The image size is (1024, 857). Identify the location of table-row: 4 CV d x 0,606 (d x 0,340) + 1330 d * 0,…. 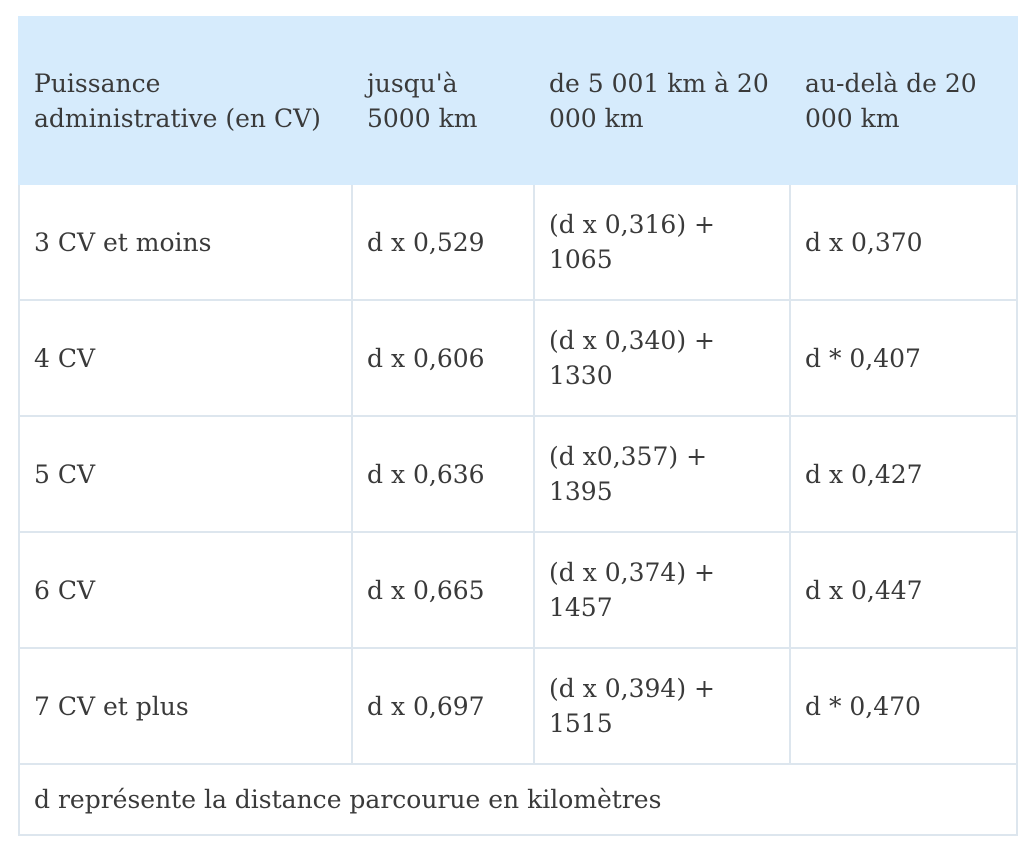
(518, 358).